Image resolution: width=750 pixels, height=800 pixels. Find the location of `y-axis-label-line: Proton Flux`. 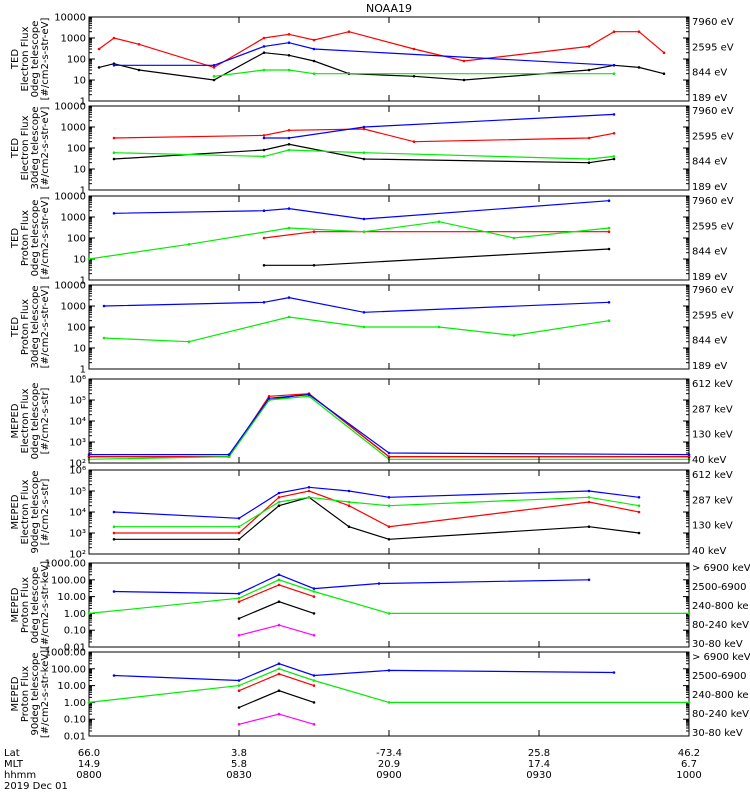

y-axis-label-line: Proton Flux is located at coordinates (25, 327).